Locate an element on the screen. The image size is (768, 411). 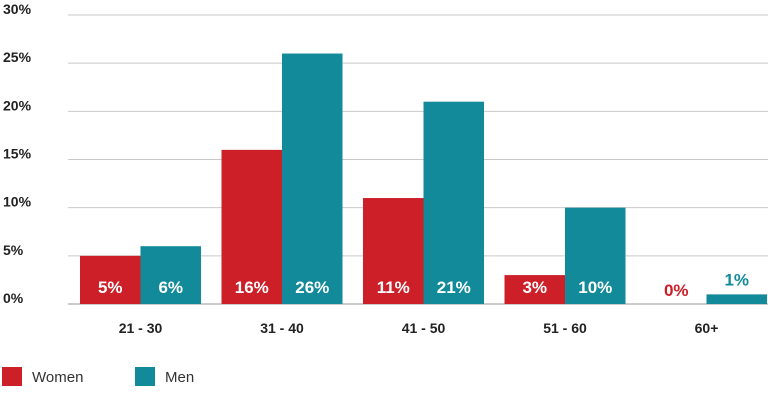
legend: Women Men is located at coordinates (98, 376).